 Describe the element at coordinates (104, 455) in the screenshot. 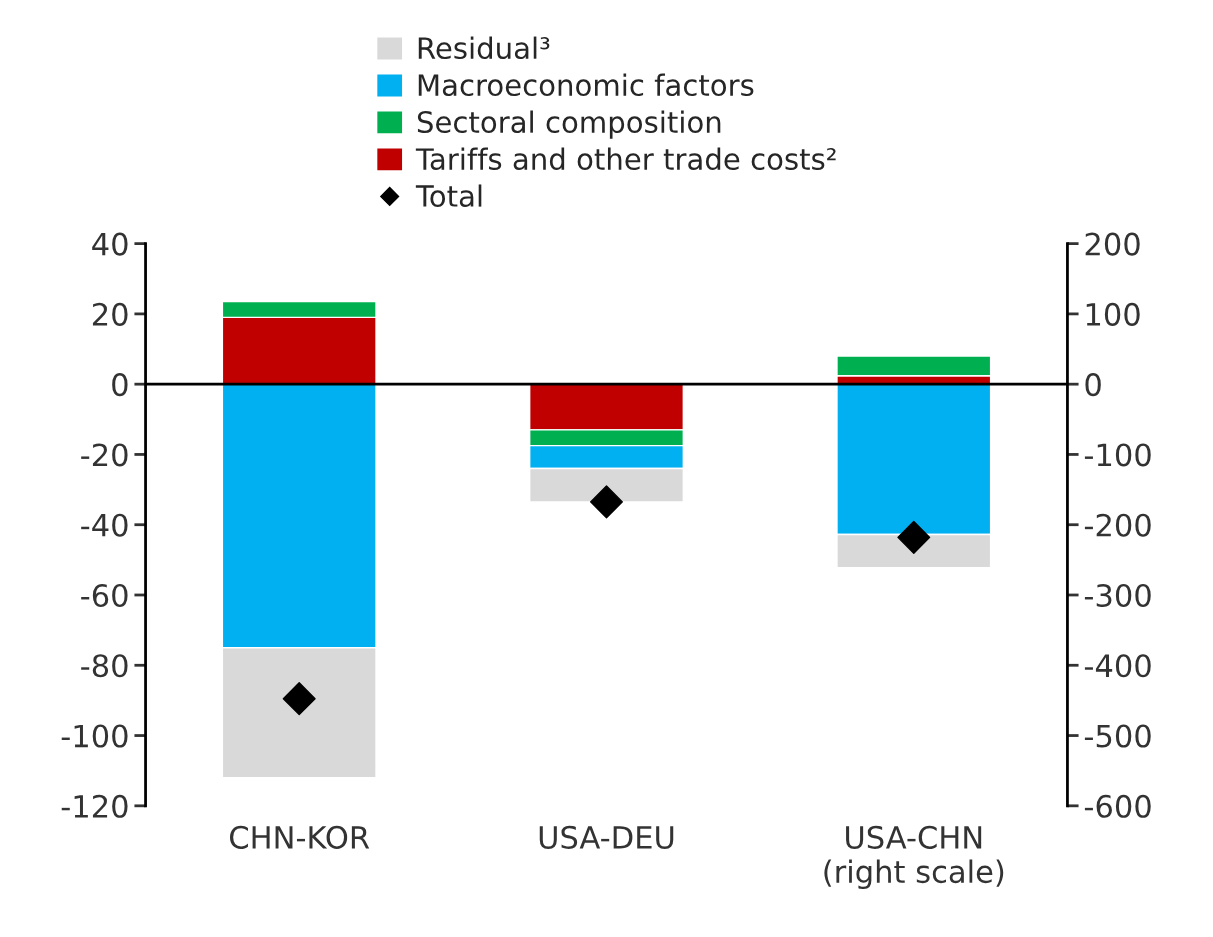

I see `y-tick-label: -20` at that location.